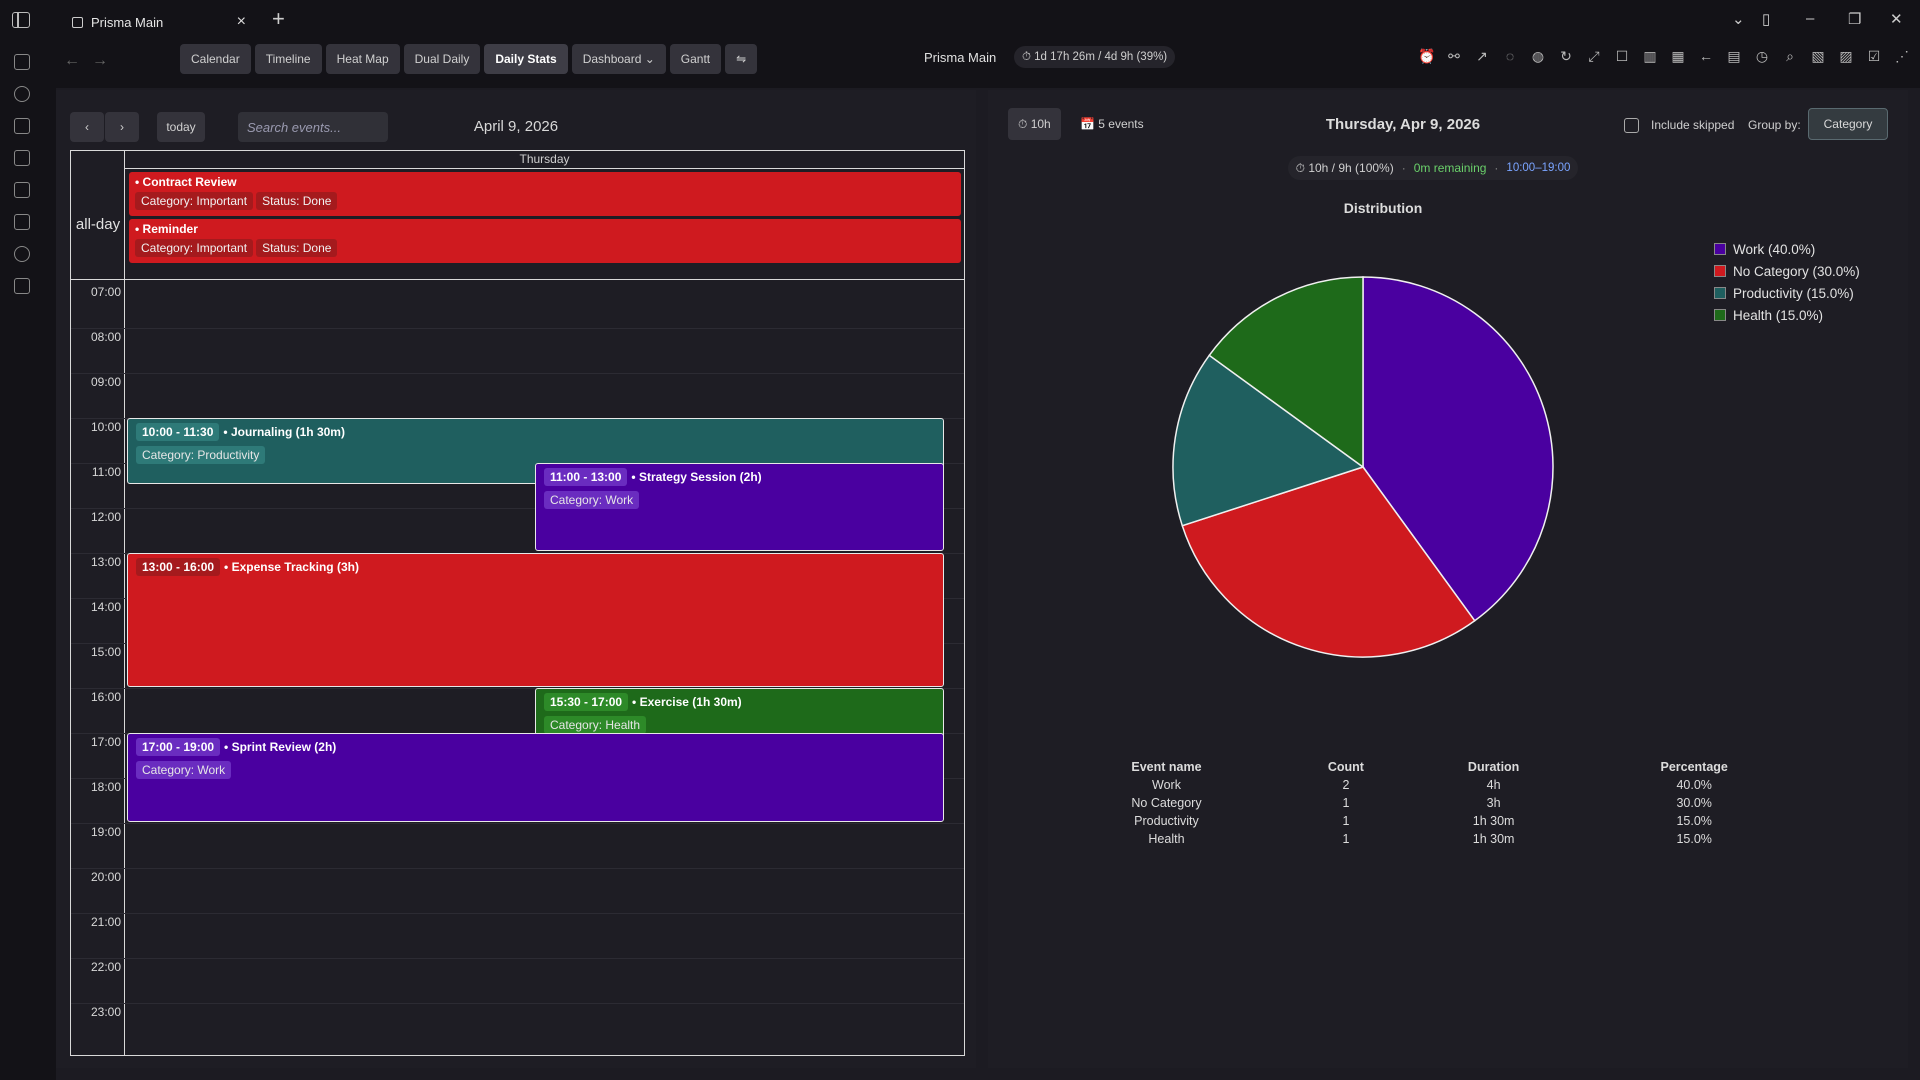  I want to click on calendar-edit-icon: ▨, so click(1846, 56).